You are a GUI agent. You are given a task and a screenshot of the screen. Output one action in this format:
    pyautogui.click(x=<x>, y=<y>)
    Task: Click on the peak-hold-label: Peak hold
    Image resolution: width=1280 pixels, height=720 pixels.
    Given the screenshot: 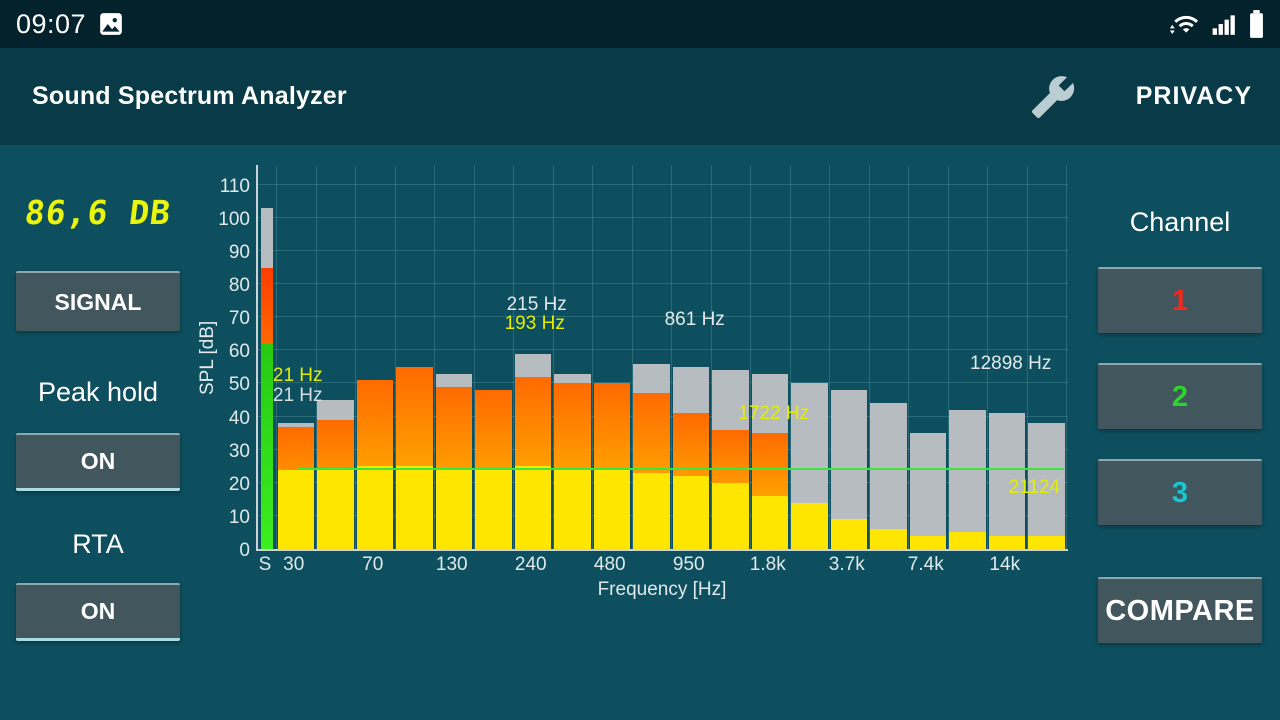 What is the action you would take?
    pyautogui.click(x=98, y=392)
    